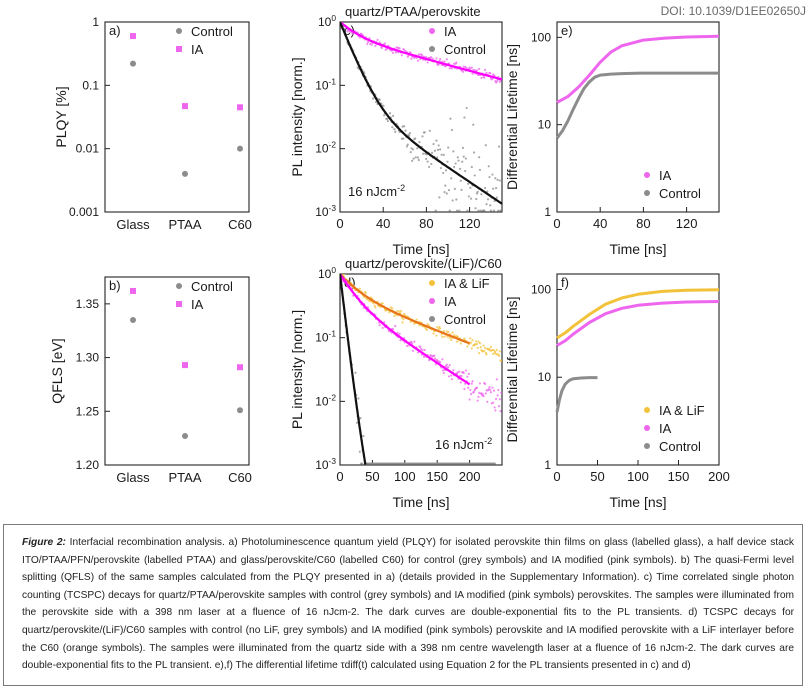 This screenshot has height=686, width=812. What do you see at coordinates (450, 31) in the screenshot?
I see `legend-label-c-0: IA` at bounding box center [450, 31].